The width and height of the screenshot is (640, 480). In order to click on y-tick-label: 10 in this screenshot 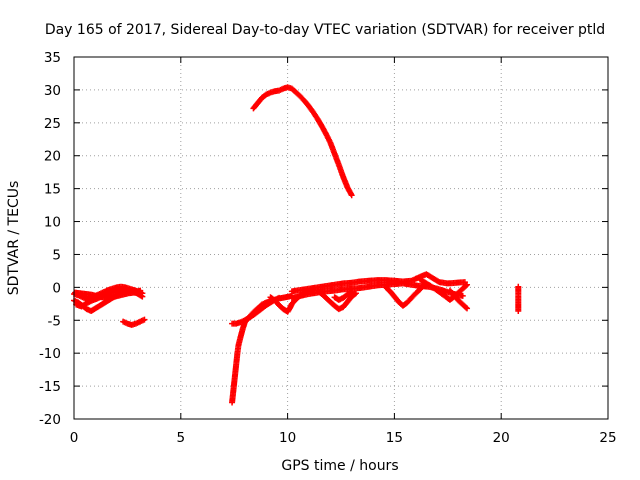, I will do `click(52, 223)`.